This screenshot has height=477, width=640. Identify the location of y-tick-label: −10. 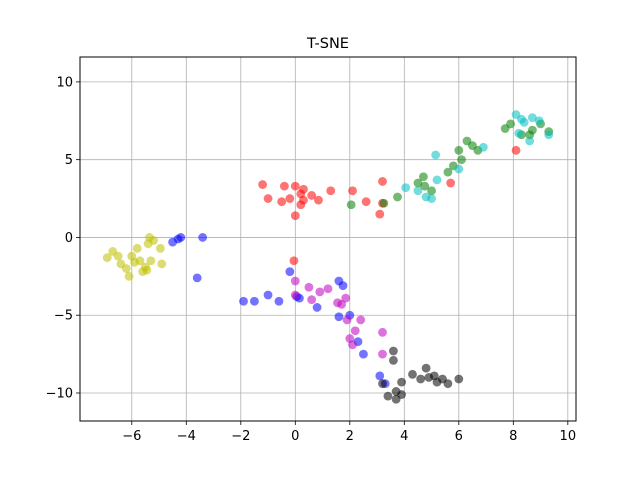
(59, 394).